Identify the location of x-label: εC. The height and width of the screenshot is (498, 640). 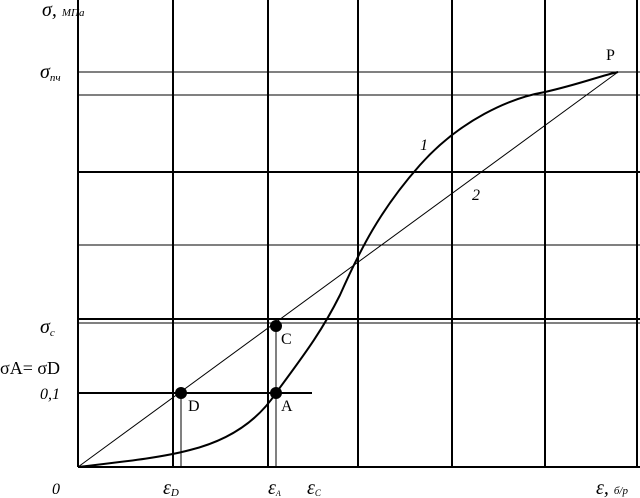
(314, 487).